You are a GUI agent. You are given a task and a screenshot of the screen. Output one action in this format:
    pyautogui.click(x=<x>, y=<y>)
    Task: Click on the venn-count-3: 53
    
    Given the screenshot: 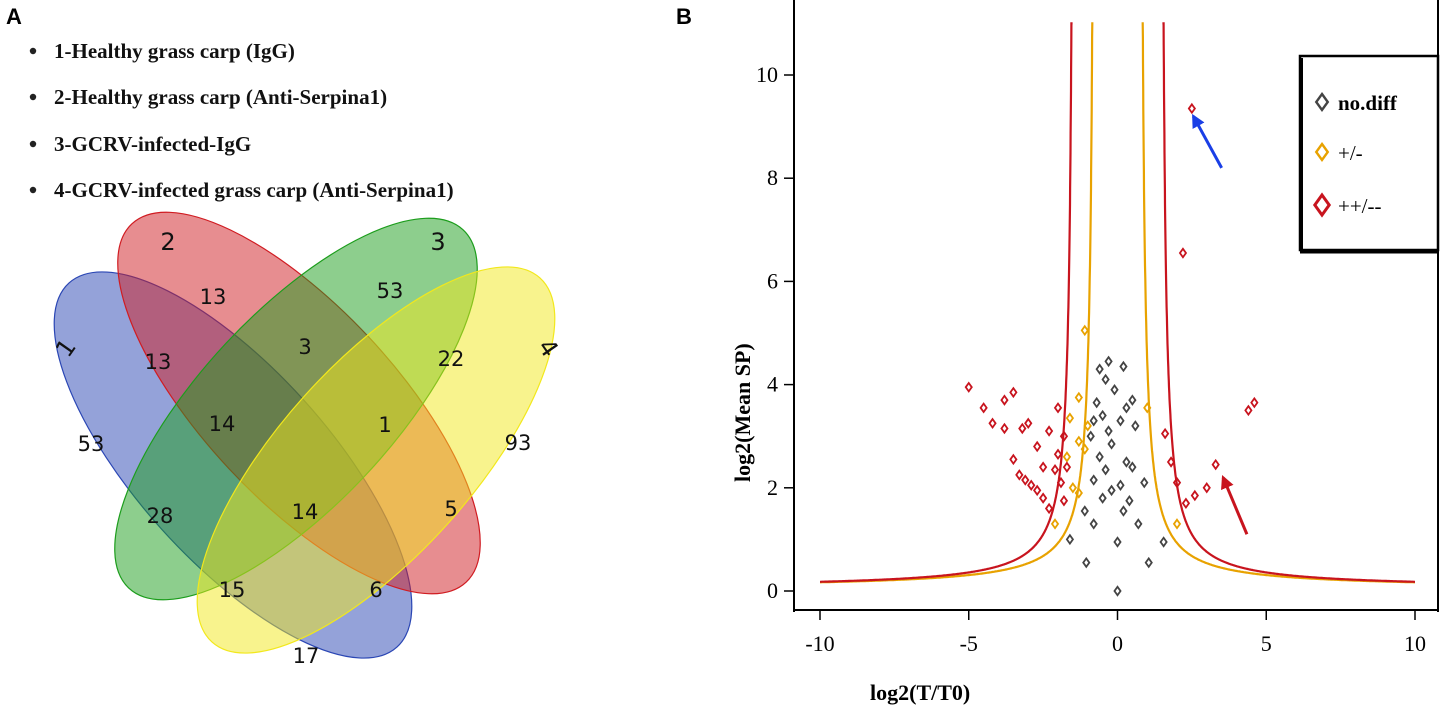 What is the action you would take?
    pyautogui.click(x=390, y=291)
    